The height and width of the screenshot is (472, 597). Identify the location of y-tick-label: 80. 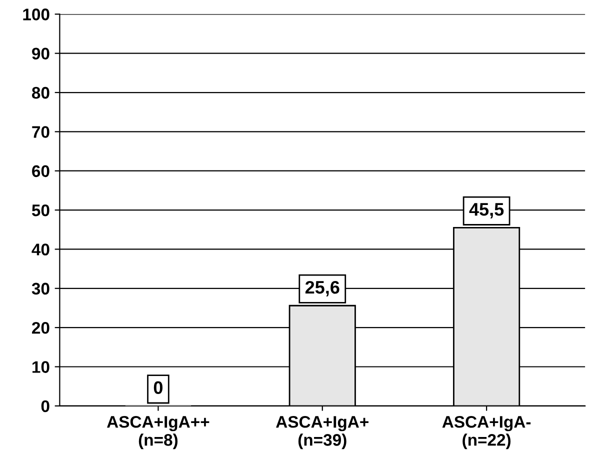
(41, 92).